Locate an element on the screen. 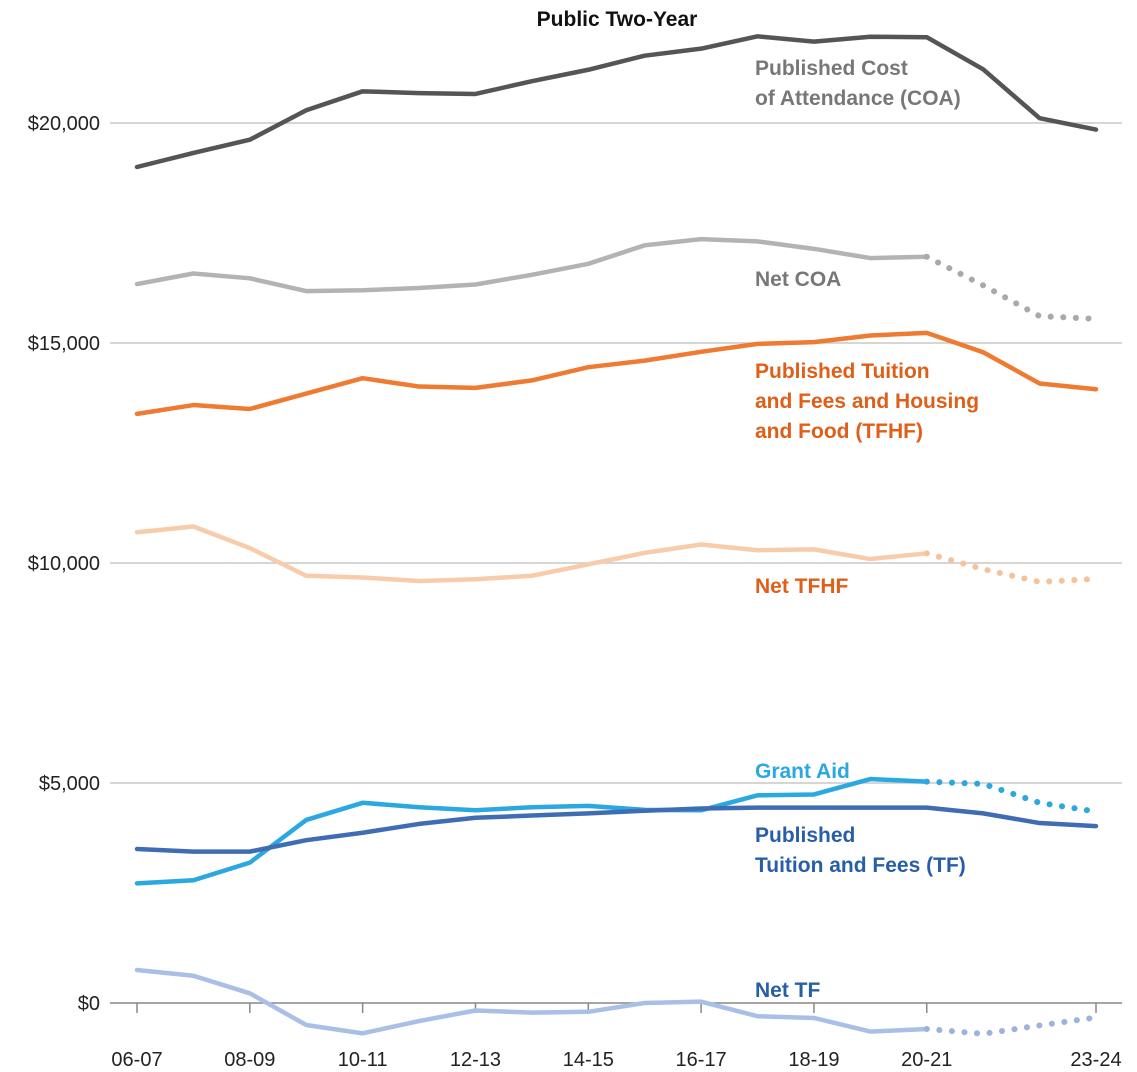  x-tick-label: 14-15 is located at coordinates (588, 1060).